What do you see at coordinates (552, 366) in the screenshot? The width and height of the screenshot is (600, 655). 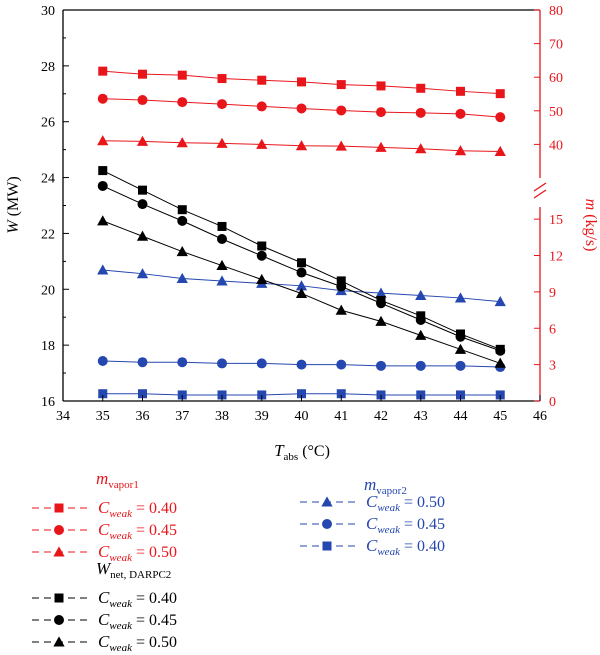 I see `y-tick-label-right: 3` at bounding box center [552, 366].